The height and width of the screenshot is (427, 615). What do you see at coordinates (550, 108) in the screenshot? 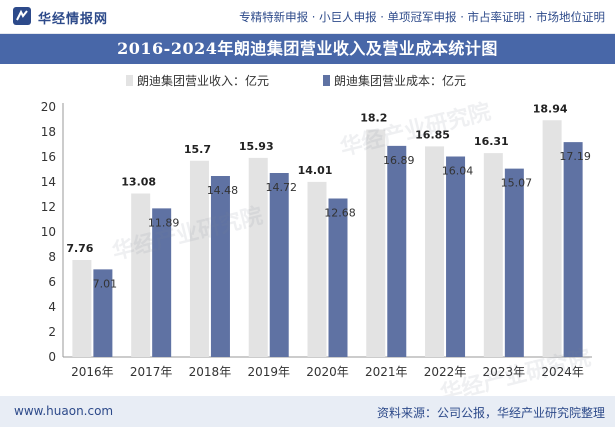
I see `data-label-revenue: 18.94` at bounding box center [550, 108].